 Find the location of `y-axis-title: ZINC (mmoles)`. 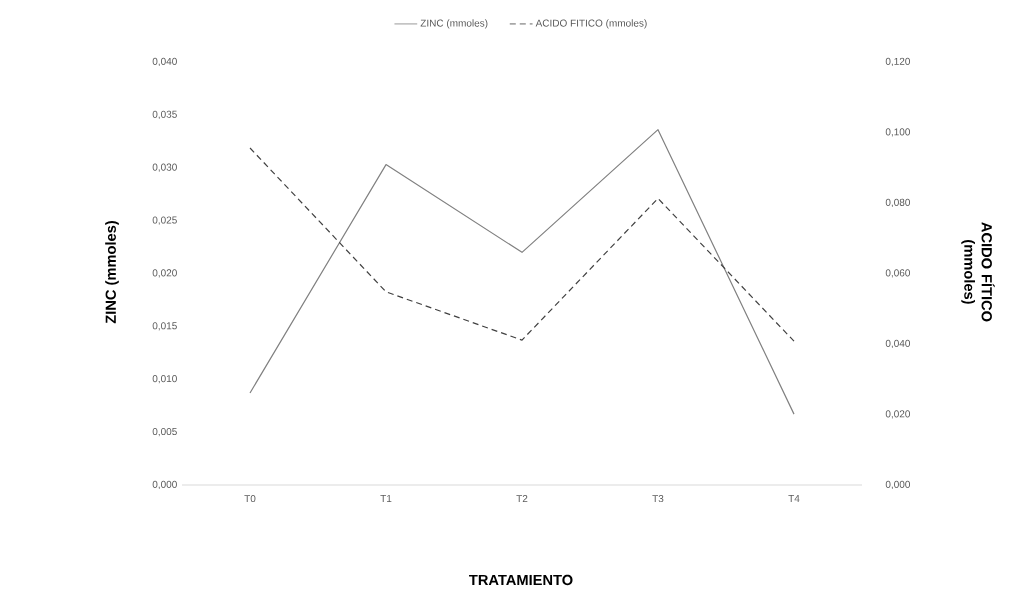

y-axis-title: ZINC (mmoles) is located at coordinates (112, 272).